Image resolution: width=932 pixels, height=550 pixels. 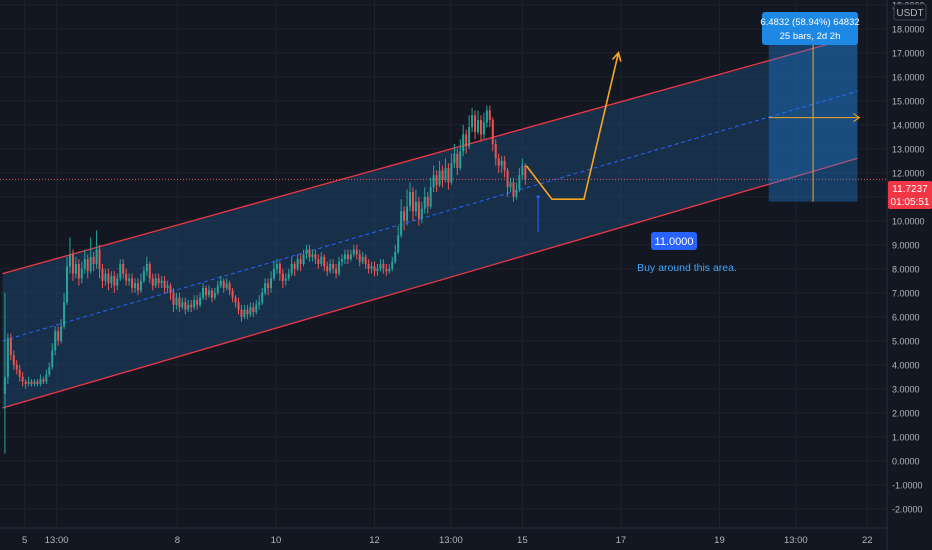 What do you see at coordinates (572, 126) in the screenshot?
I see `projection-path` at bounding box center [572, 126].